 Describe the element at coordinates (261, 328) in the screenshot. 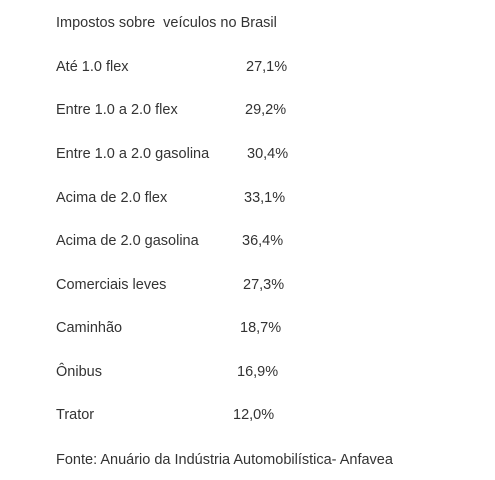

I see `row-value: 18,7%` at that location.